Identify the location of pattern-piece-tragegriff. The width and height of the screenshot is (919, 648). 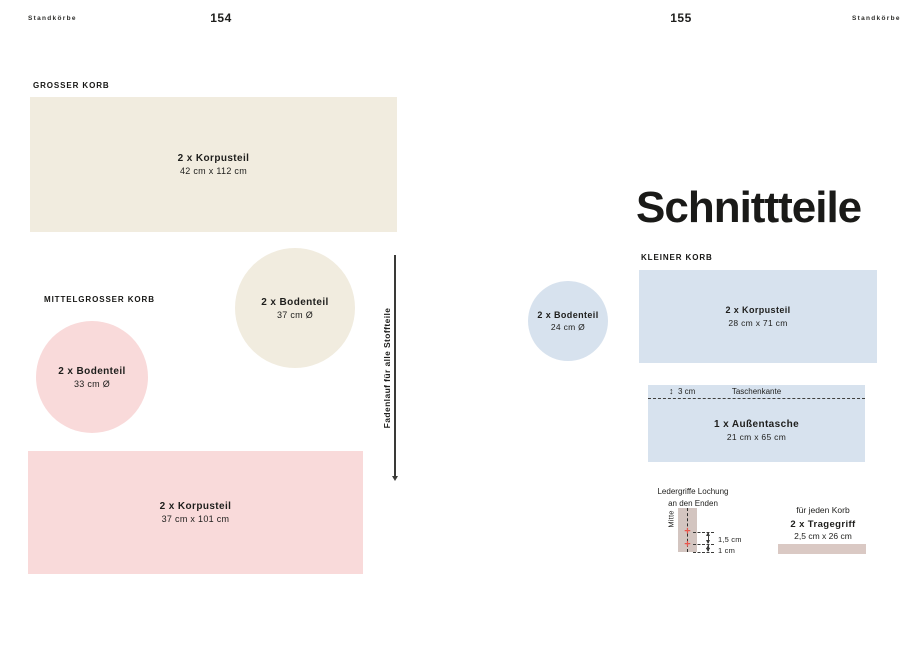
(822, 549).